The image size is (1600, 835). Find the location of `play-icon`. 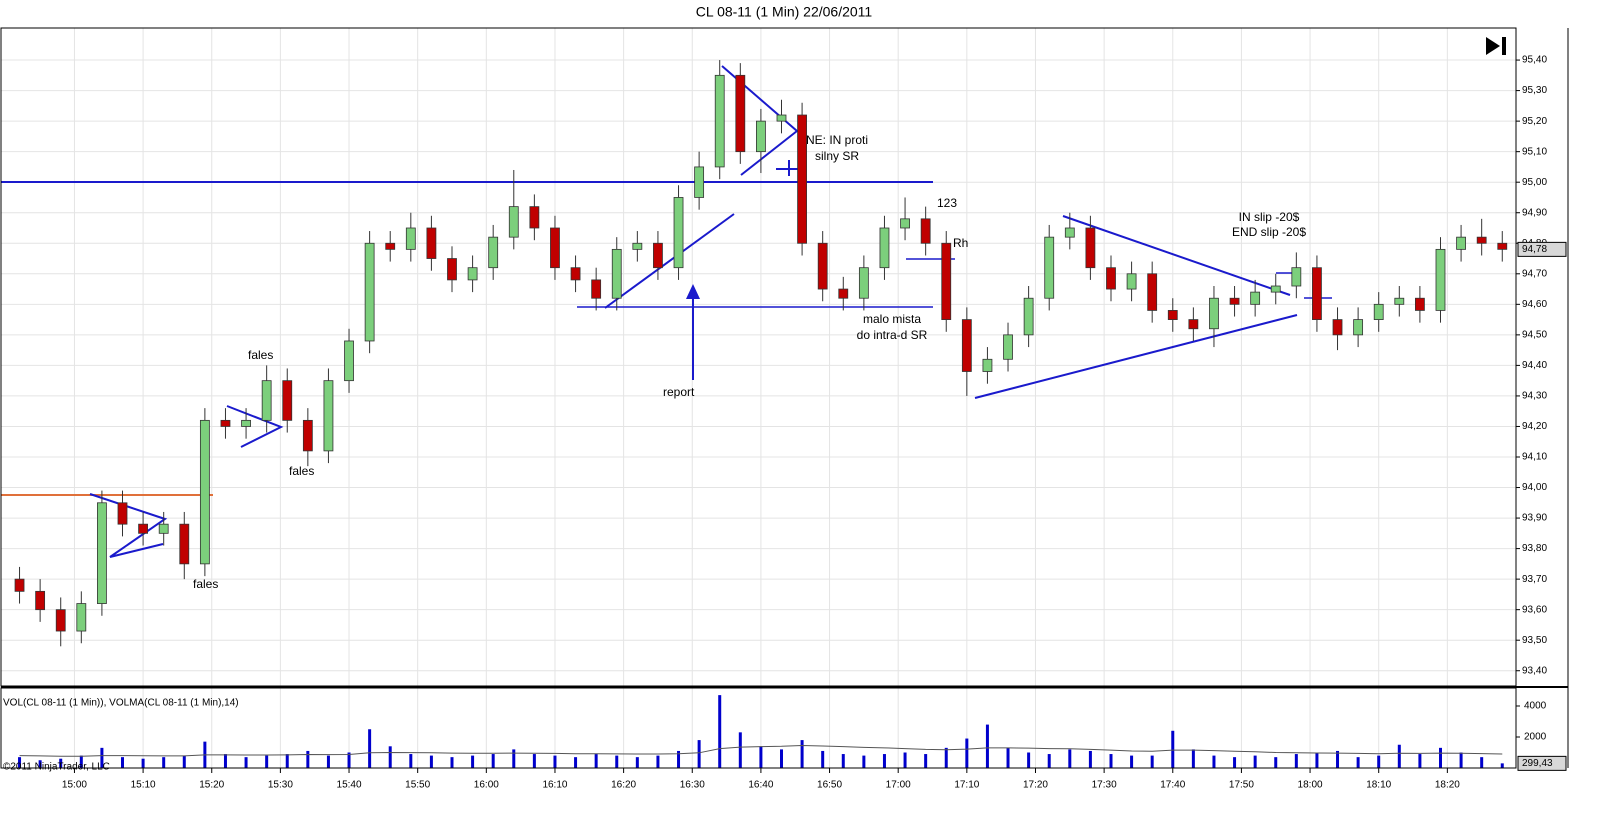

play-icon is located at coordinates (1493, 46).